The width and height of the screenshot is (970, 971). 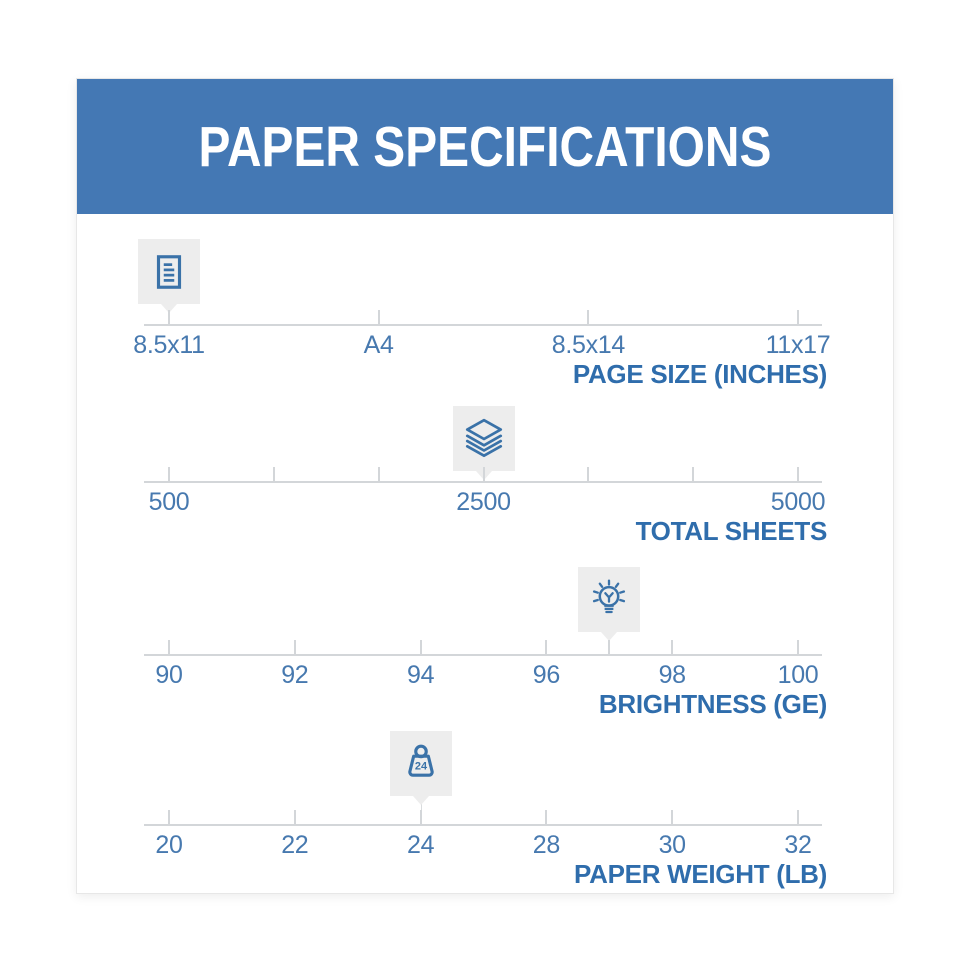 I want to click on total-sheets-marker, so click(x=483, y=443).